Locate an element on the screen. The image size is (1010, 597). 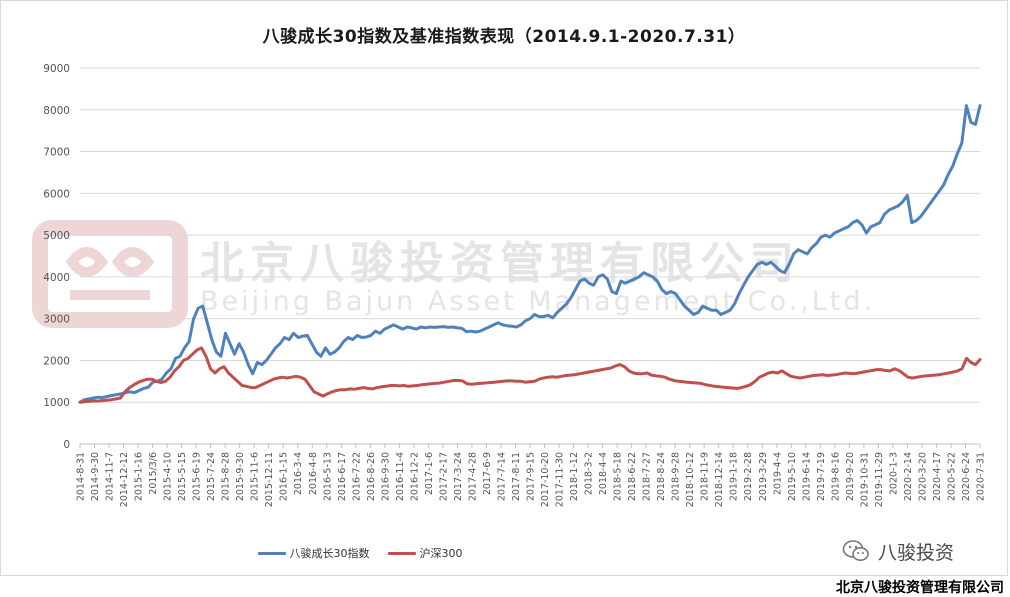
legend: 八骏成长30指数 沪深300 is located at coordinates (360, 553).